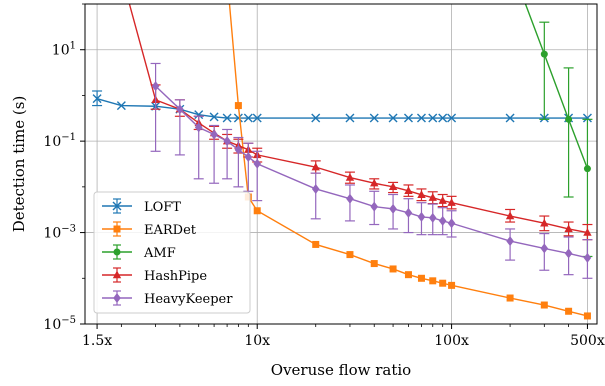 This screenshot has width=605, height=386. What do you see at coordinates (97, 341) in the screenshot?
I see `x-tick-label: 1.5x` at bounding box center [97, 341].